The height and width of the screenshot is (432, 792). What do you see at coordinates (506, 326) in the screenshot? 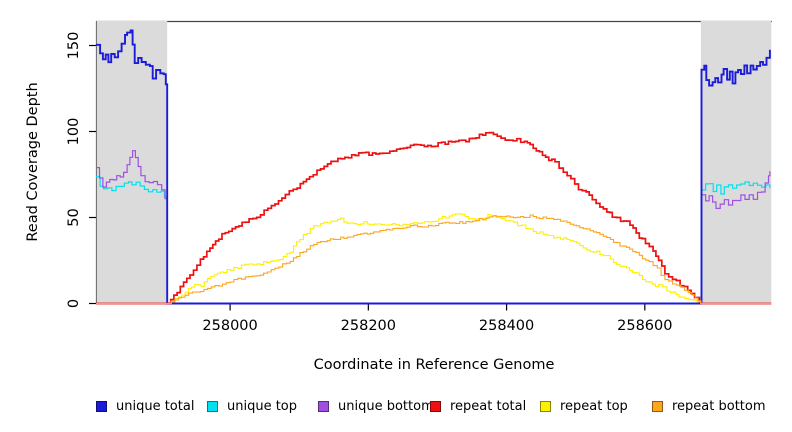
I see `x-tick-label: 258400` at bounding box center [506, 326].